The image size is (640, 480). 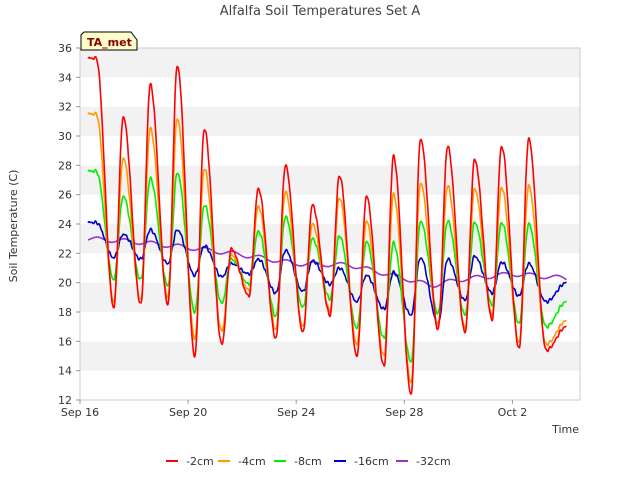 I want to click on x-tick-label: Sep 20, so click(x=188, y=412).